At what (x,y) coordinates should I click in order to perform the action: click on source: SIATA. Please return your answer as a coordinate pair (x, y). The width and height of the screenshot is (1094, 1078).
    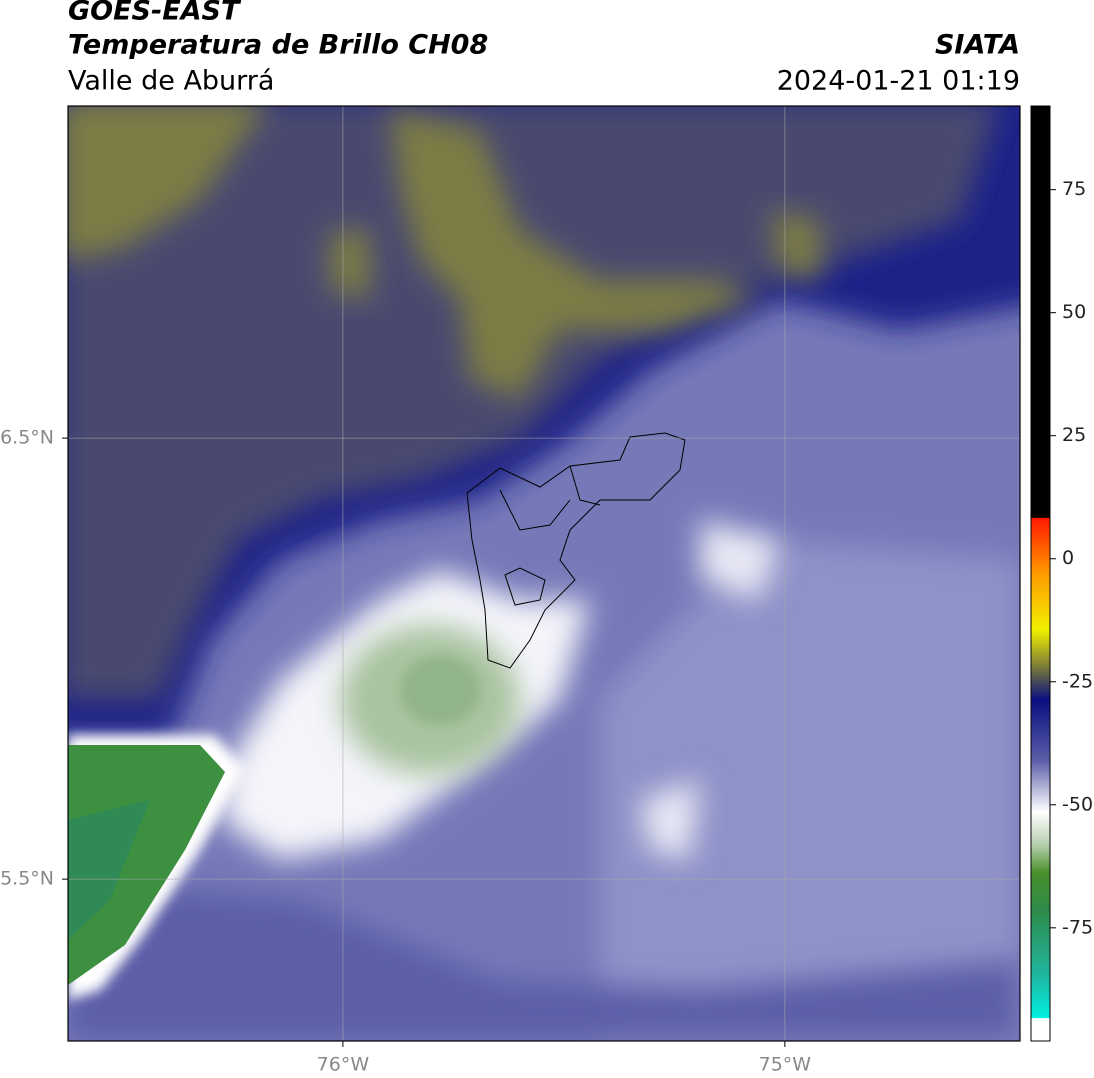
    Looking at the image, I should click on (977, 45).